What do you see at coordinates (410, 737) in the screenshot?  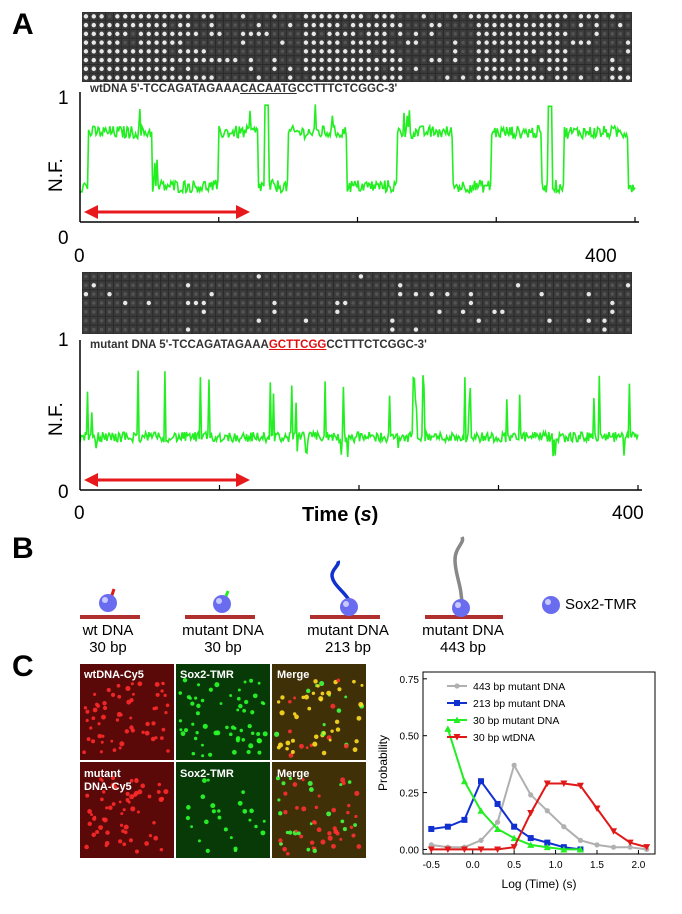 I see `y-tick-label: 0.50` at bounding box center [410, 737].